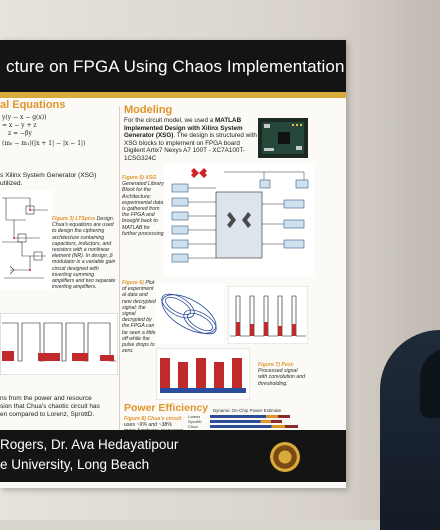 This screenshot has height=530, width=440. I want to click on equation-2: = x − y + z, so click(19, 125).